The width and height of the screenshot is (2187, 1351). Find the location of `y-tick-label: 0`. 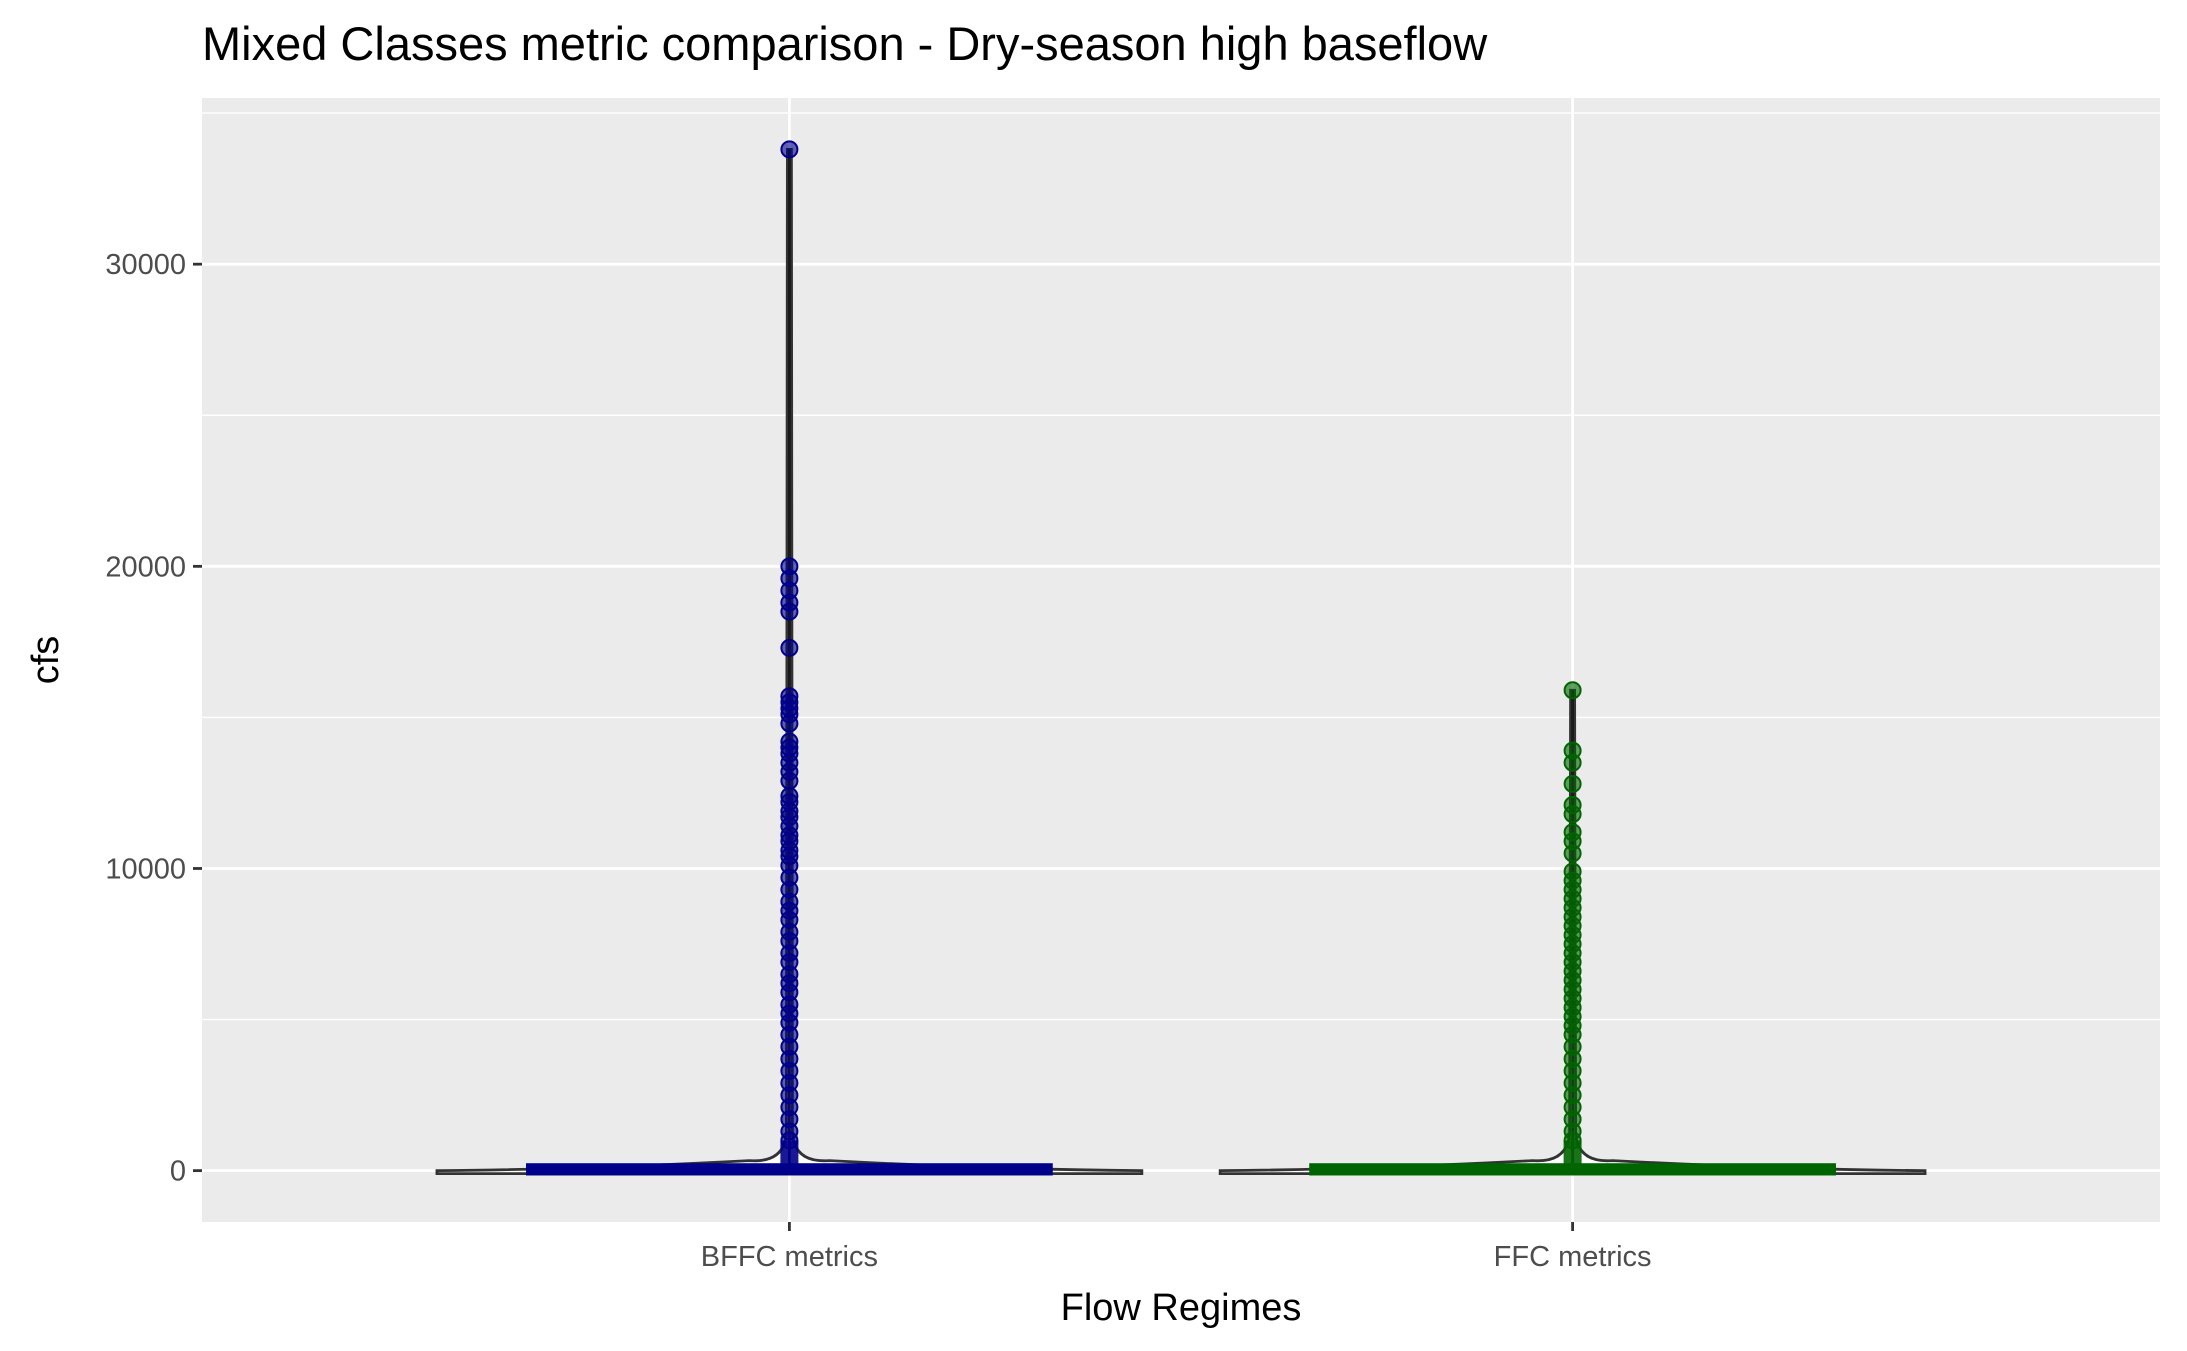

y-tick-label: 0 is located at coordinates (178, 1172).